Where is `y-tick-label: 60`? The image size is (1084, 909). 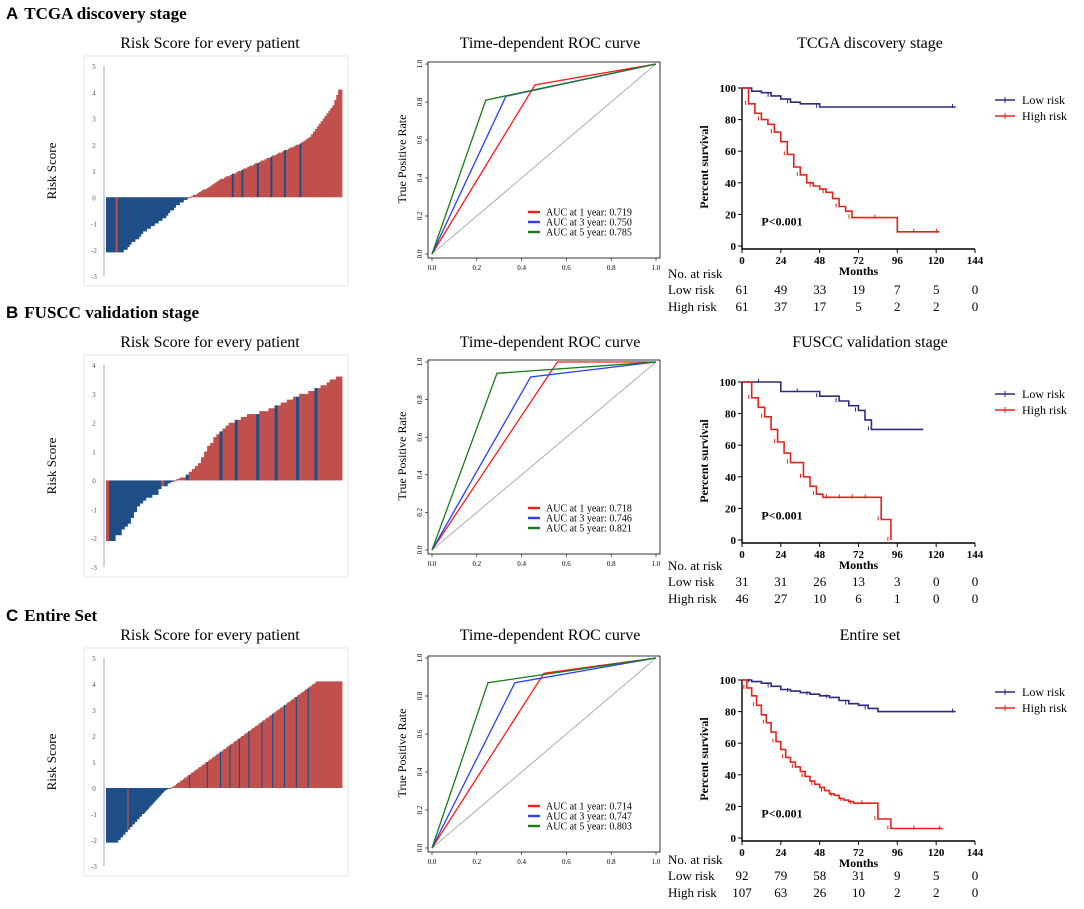 y-tick-label: 60 is located at coordinates (731, 446).